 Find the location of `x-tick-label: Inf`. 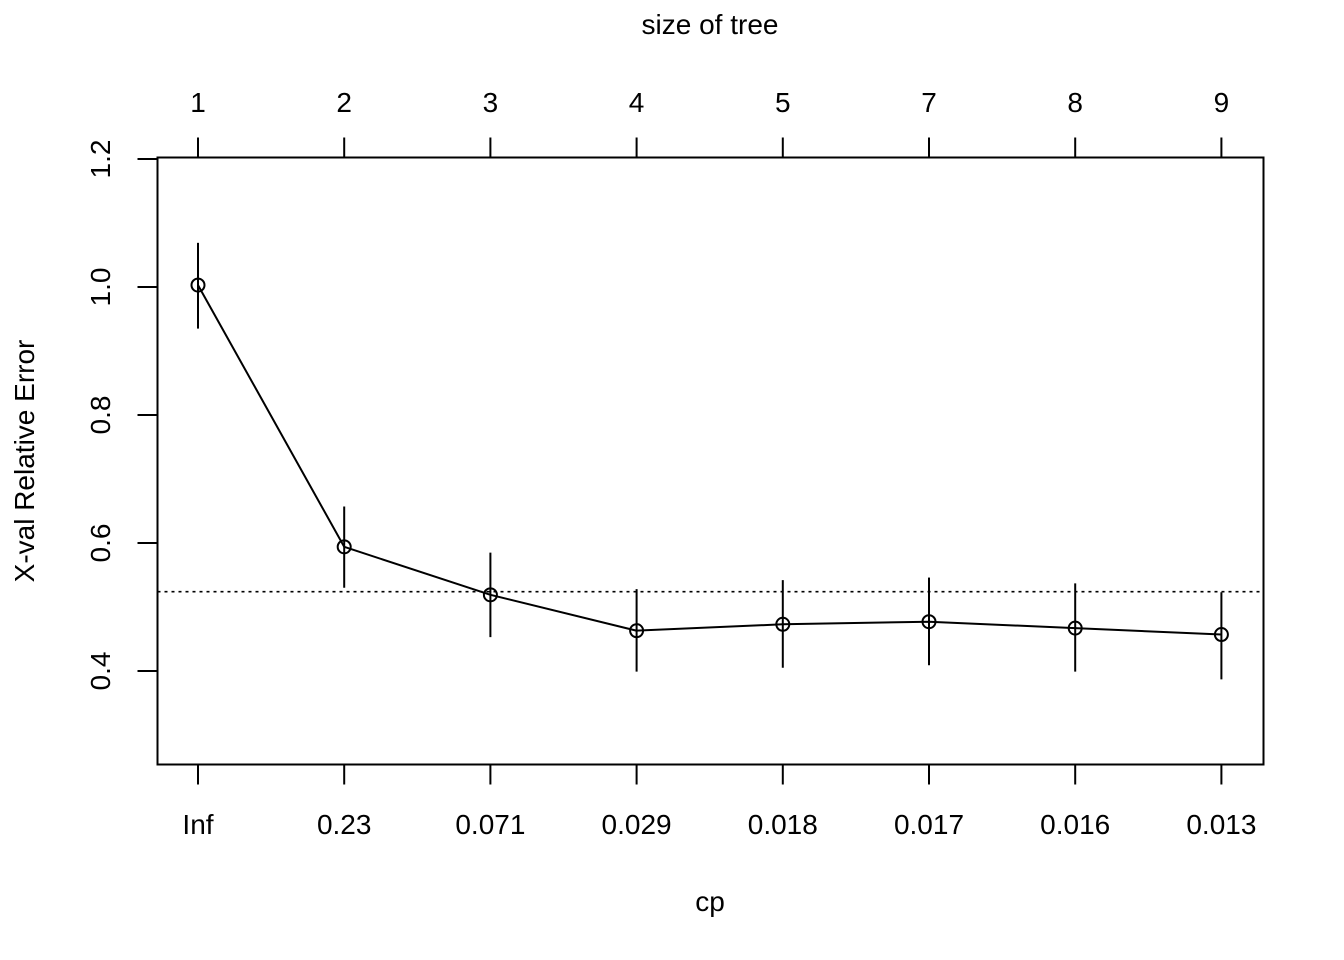

x-tick-label: Inf is located at coordinates (197, 824).